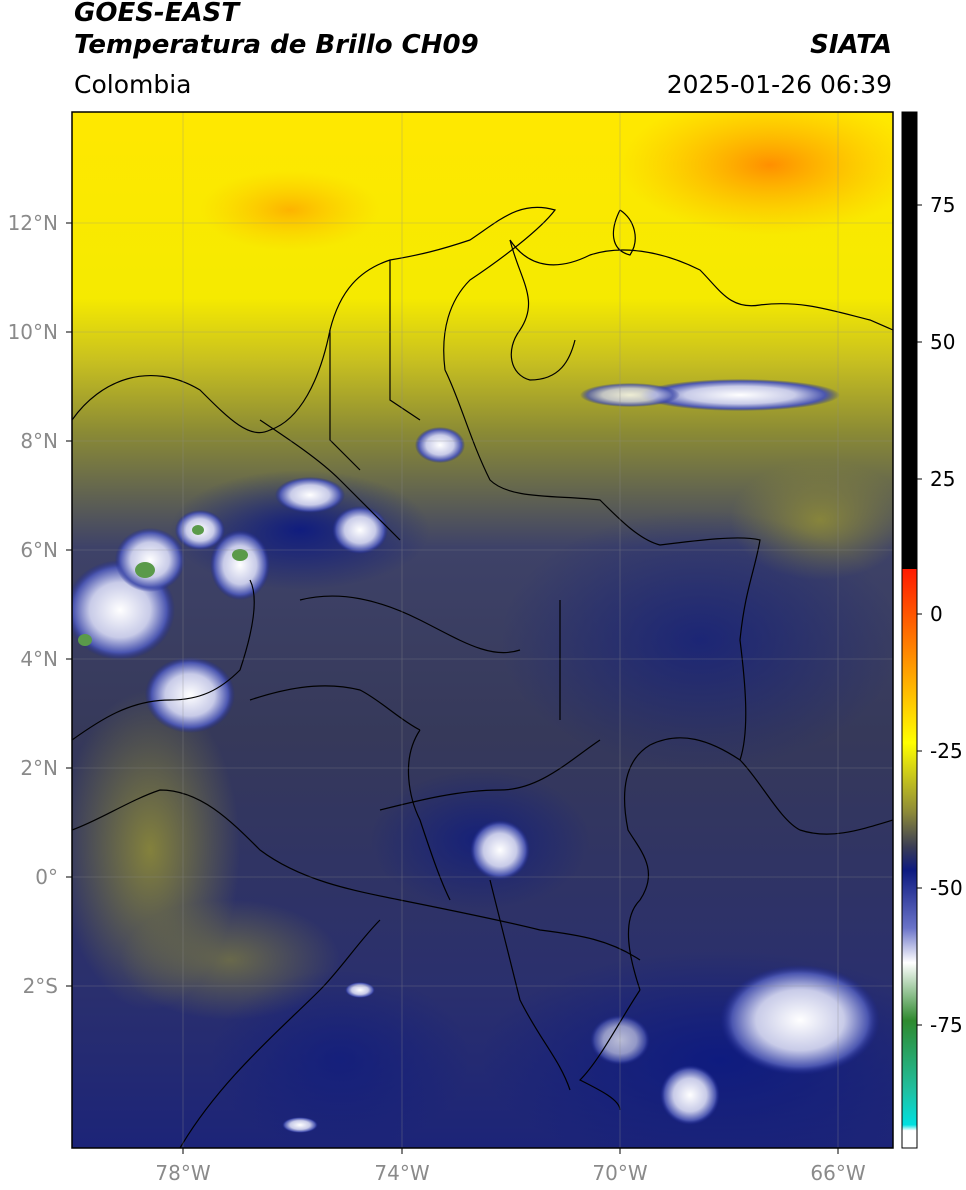 Image resolution: width=966 pixels, height=1190 pixels. What do you see at coordinates (39, 550) in the screenshot?
I see `lat-label: 6°N` at bounding box center [39, 550].